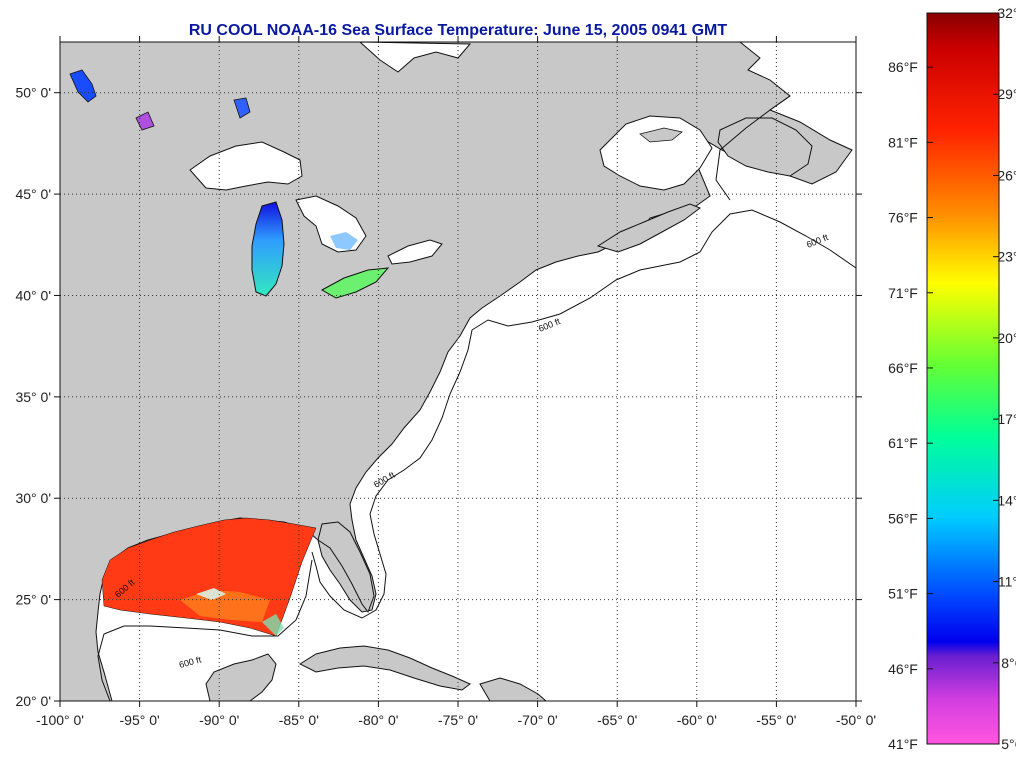 The width and height of the screenshot is (1016, 761). What do you see at coordinates (1006, 257) in the screenshot?
I see `colorbar-celsius-label: 23°C` at bounding box center [1006, 257].